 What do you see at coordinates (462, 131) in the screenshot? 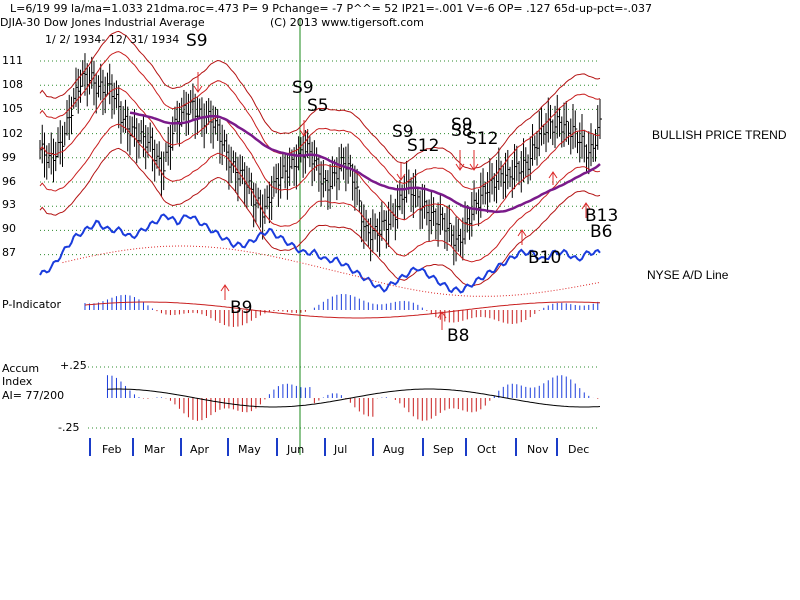
I see `signal-label: S8` at bounding box center [462, 131].